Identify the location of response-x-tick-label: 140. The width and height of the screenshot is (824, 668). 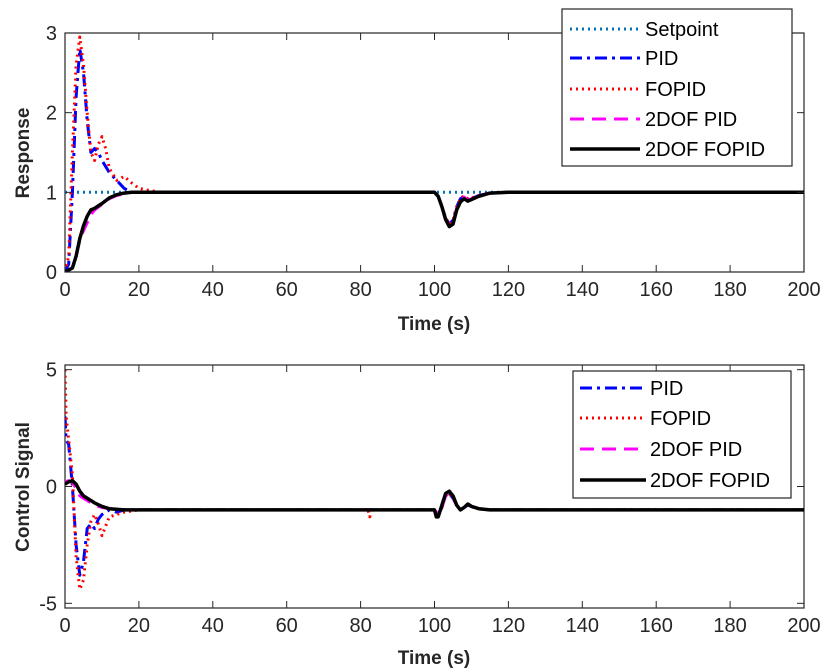
(582, 290).